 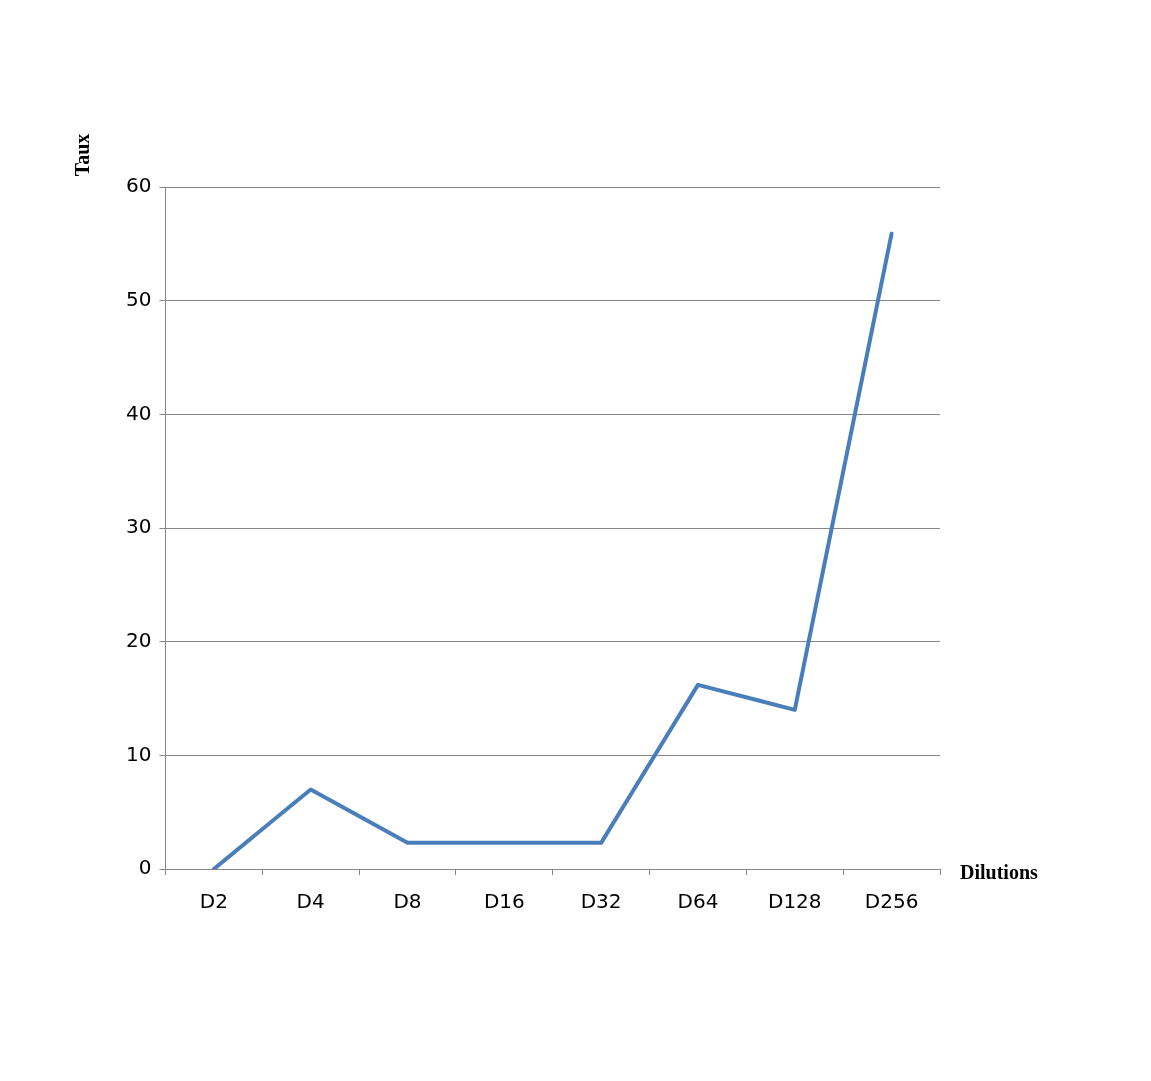 What do you see at coordinates (139, 298) in the screenshot?
I see `y-tick-label: 50` at bounding box center [139, 298].